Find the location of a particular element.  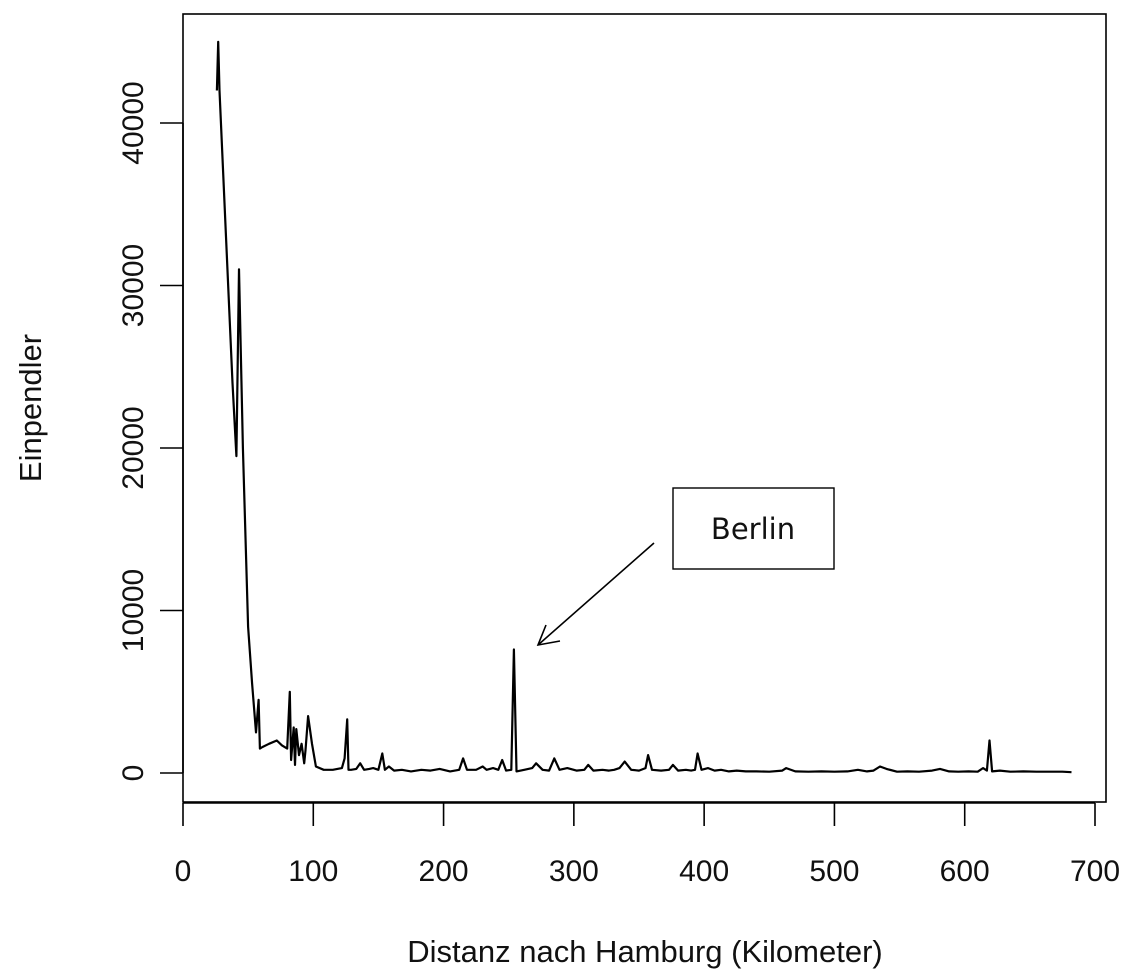

y-tick-label: 30000 is located at coordinates (133, 285).